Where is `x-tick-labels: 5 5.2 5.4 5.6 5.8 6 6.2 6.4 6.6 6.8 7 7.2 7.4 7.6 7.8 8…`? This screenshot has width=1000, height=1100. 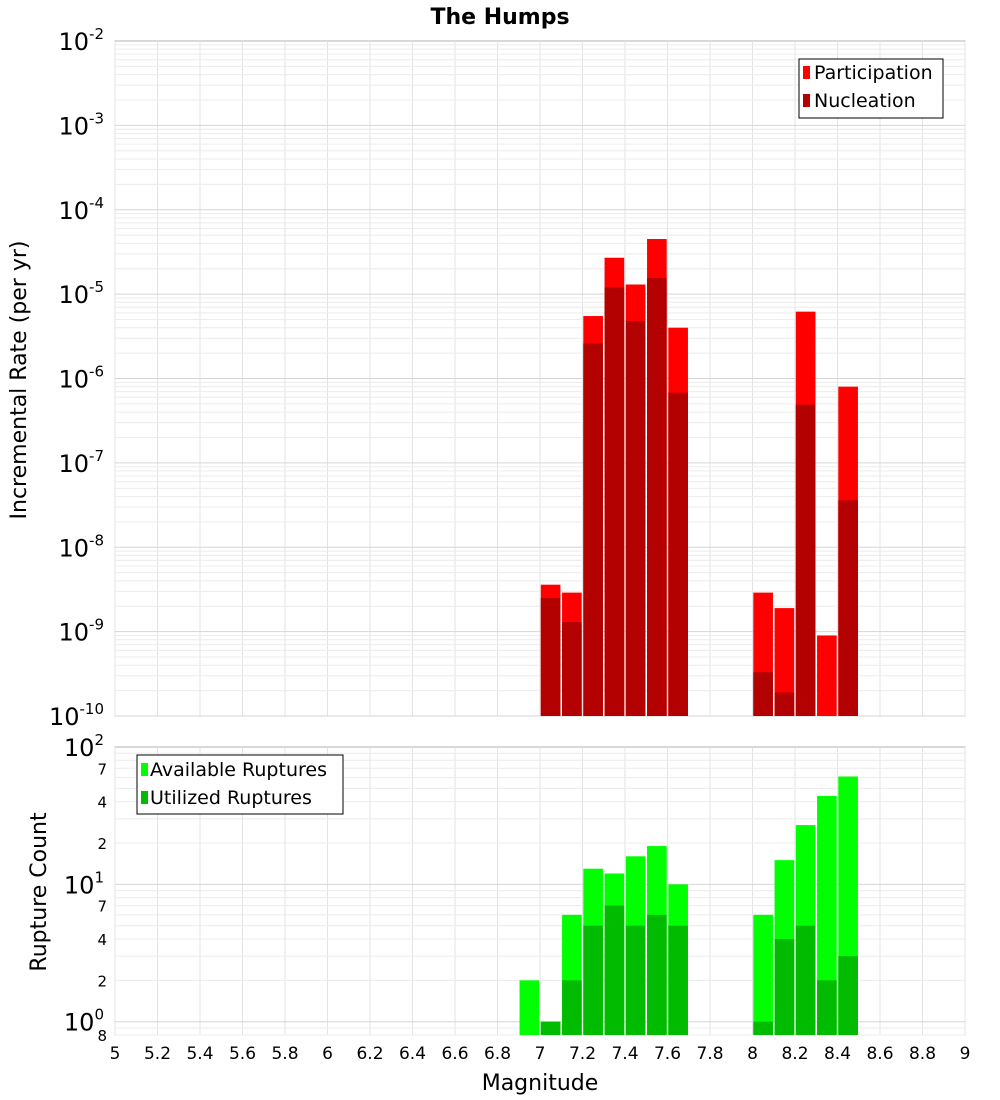 x-tick-labels: 5 5.2 5.4 5.6 5.8 6 6.2 6.4 6.6 6.8 7 7.2 7.4 7.6 7.8 8… is located at coordinates (540, 1054).